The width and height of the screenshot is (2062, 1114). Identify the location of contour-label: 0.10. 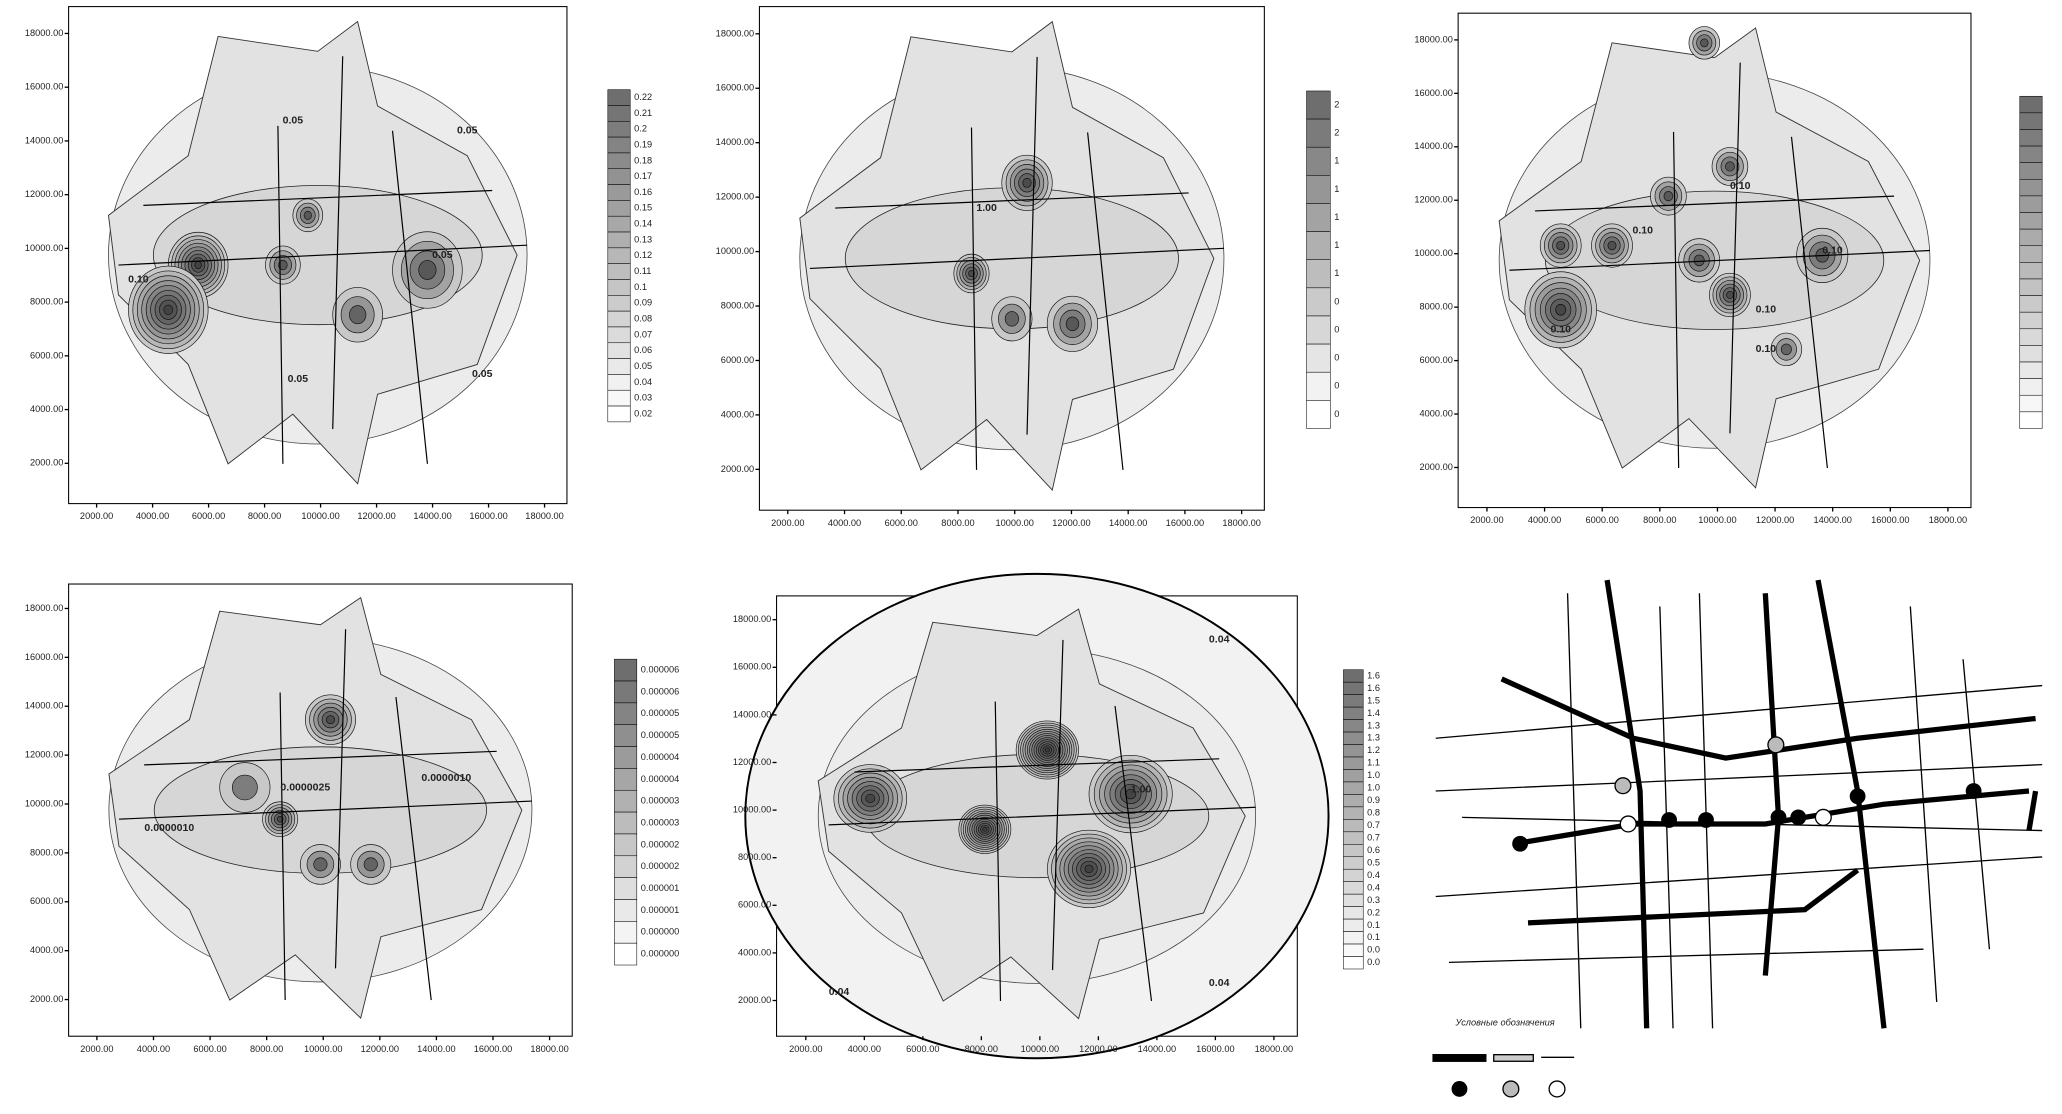
(138, 280).